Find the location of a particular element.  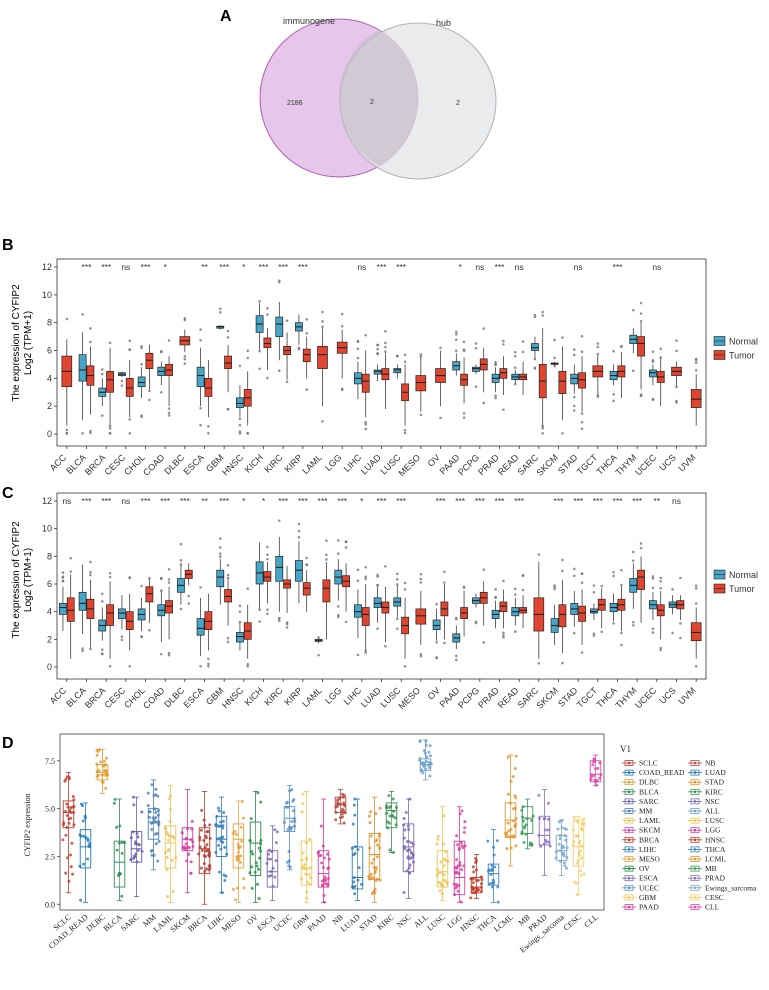

legend-label: LIHC is located at coordinates (648, 849).